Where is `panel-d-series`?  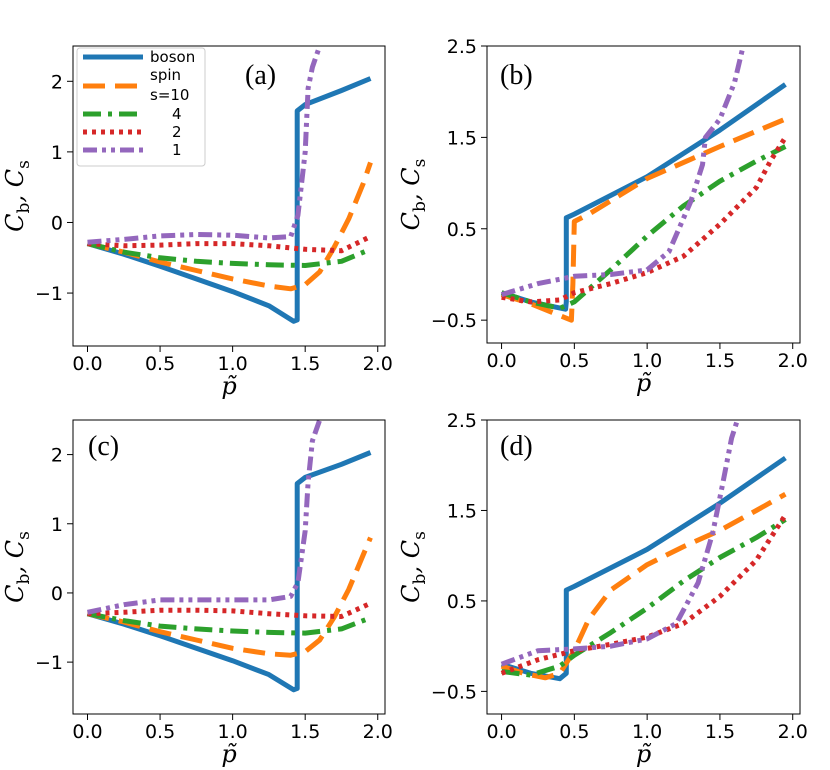
panel-d-series is located at coordinates (644, 551).